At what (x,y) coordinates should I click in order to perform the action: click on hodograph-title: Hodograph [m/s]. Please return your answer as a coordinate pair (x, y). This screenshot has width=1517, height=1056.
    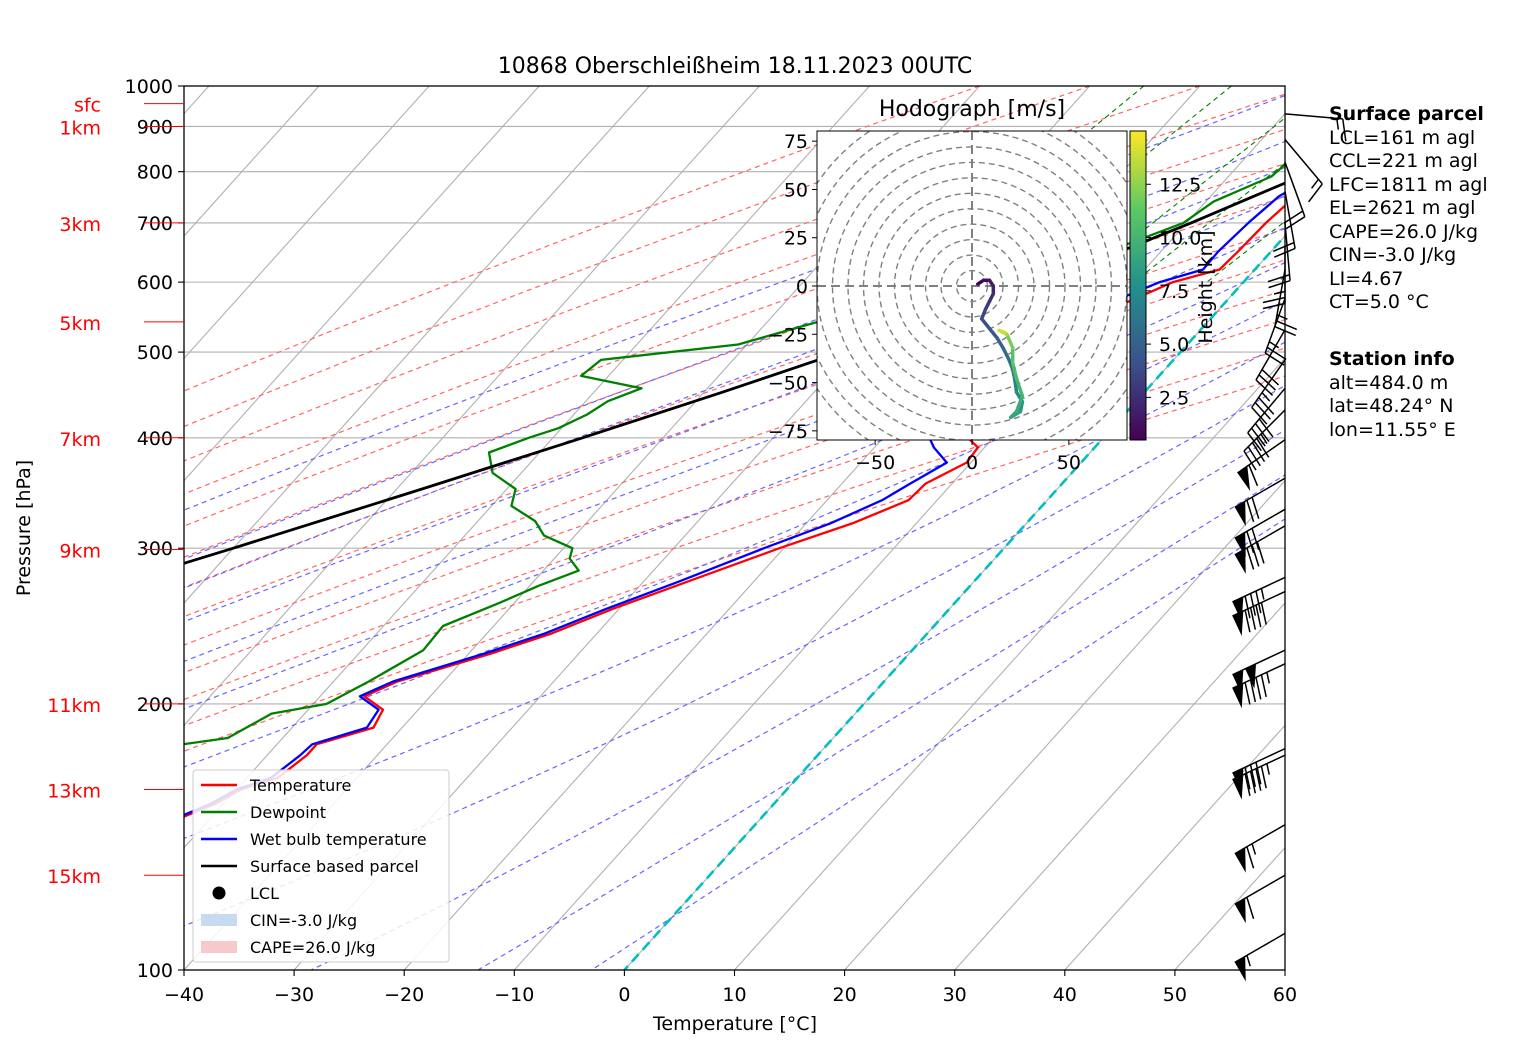
    Looking at the image, I should click on (972, 109).